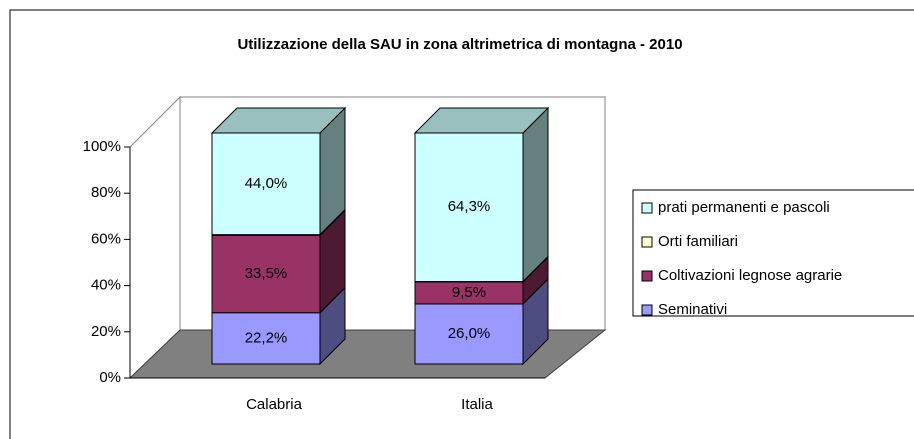 The width and height of the screenshot is (914, 439). What do you see at coordinates (106, 285) in the screenshot?
I see `y-tick-label: 40%` at bounding box center [106, 285].